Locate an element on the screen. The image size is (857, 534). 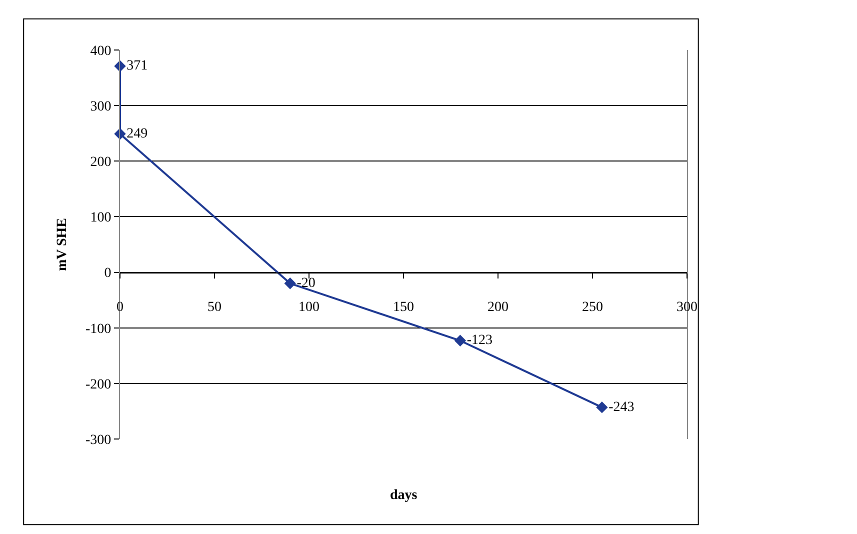
x-tick-label: 250 is located at coordinates (592, 308).